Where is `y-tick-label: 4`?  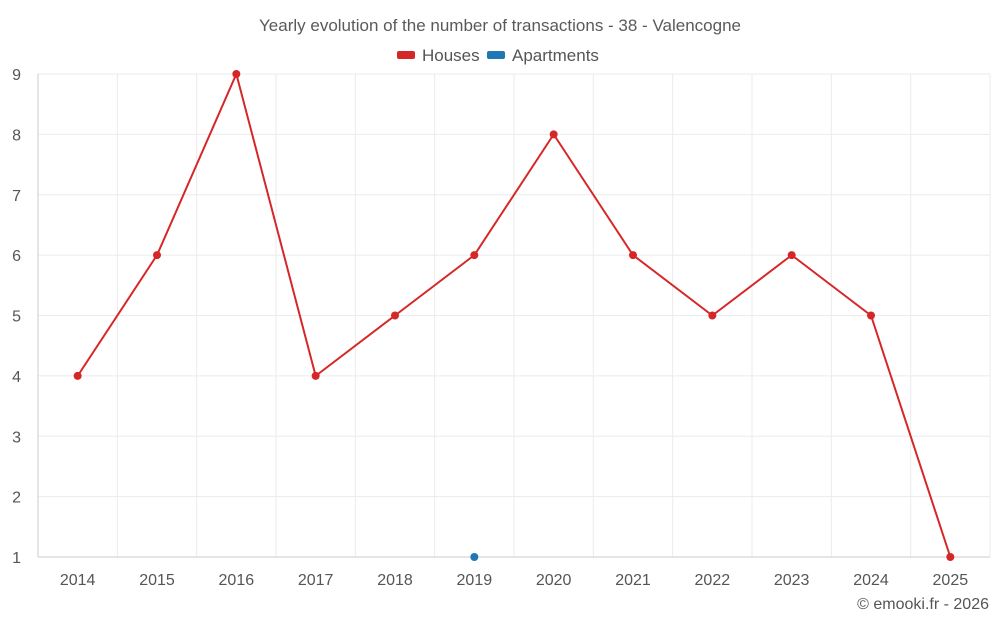
y-tick-label: 4 is located at coordinates (16, 377).